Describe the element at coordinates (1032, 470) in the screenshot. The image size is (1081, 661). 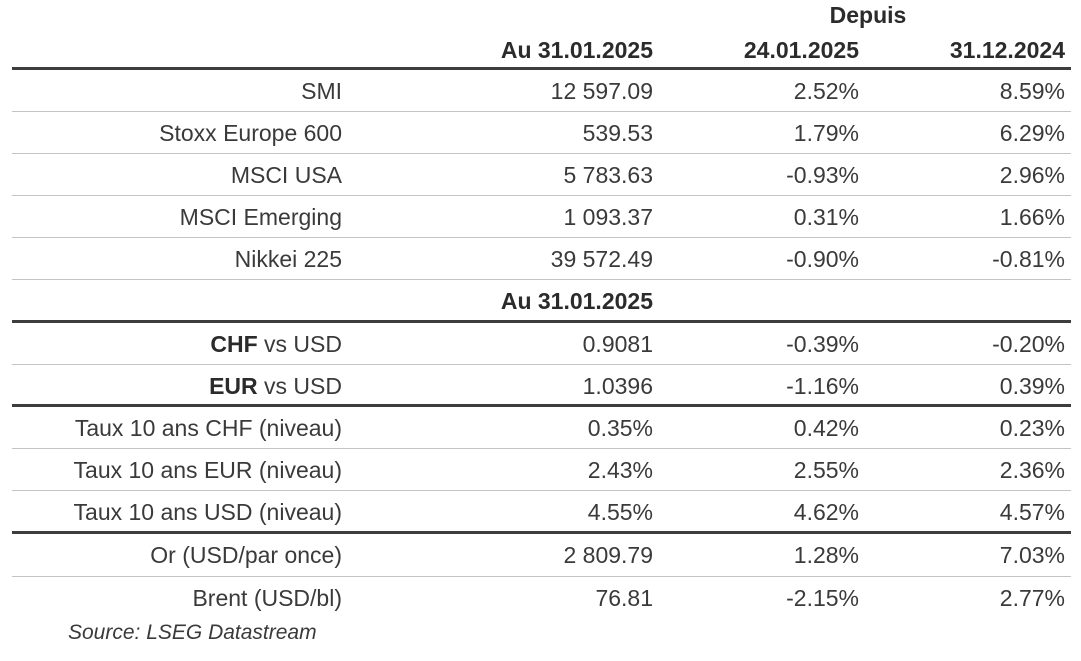
I see `row-since-year: 2.36%` at that location.